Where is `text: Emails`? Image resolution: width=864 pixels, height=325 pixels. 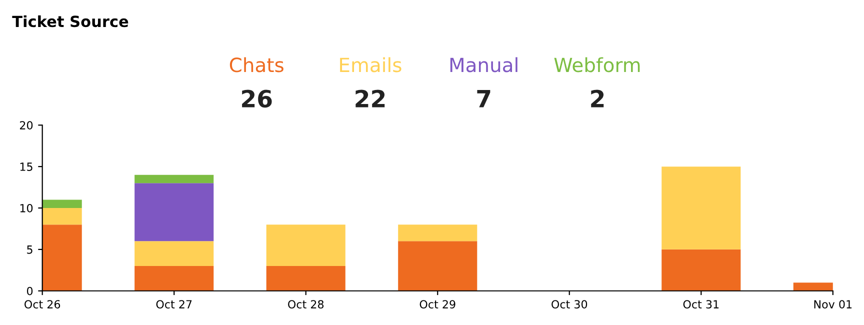
text: Emails is located at coordinates (371, 64).